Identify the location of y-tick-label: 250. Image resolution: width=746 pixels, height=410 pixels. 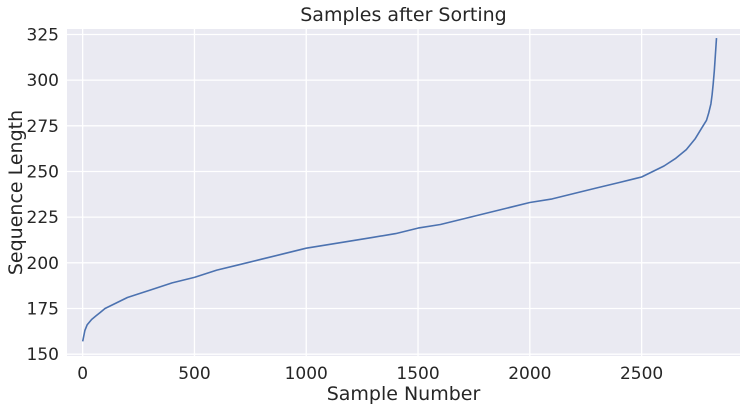
(43, 172).